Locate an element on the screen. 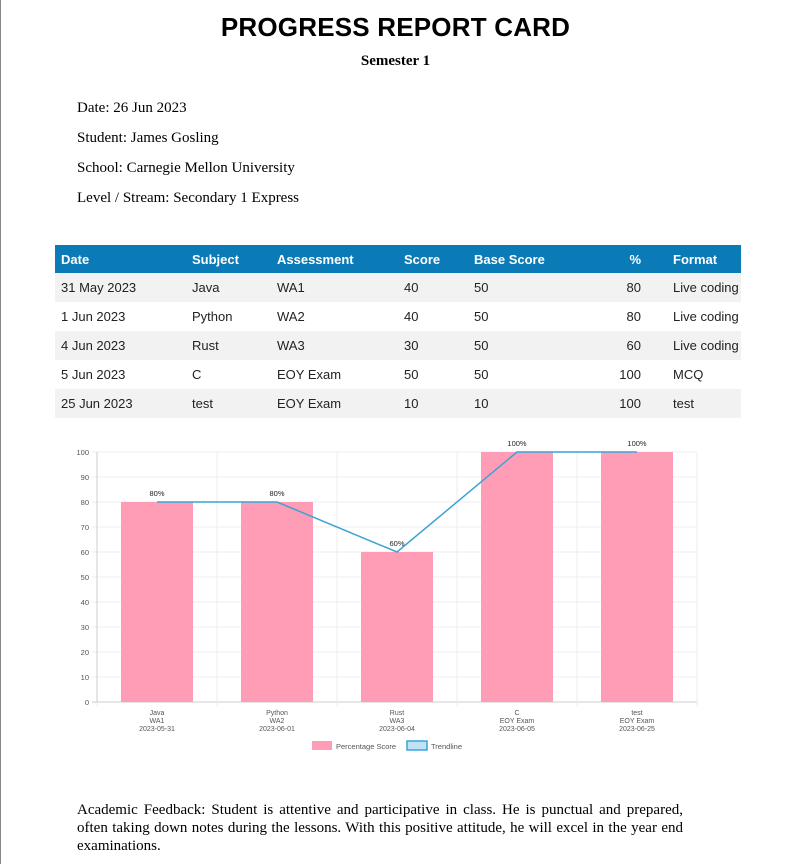 The image size is (791, 864). x-tick-label: Python is located at coordinates (277, 713).